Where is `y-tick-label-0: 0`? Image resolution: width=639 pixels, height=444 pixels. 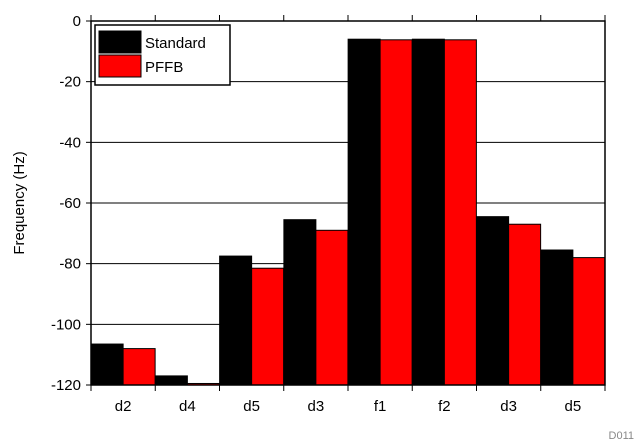
y-tick-label-0: 0 is located at coordinates (77, 21).